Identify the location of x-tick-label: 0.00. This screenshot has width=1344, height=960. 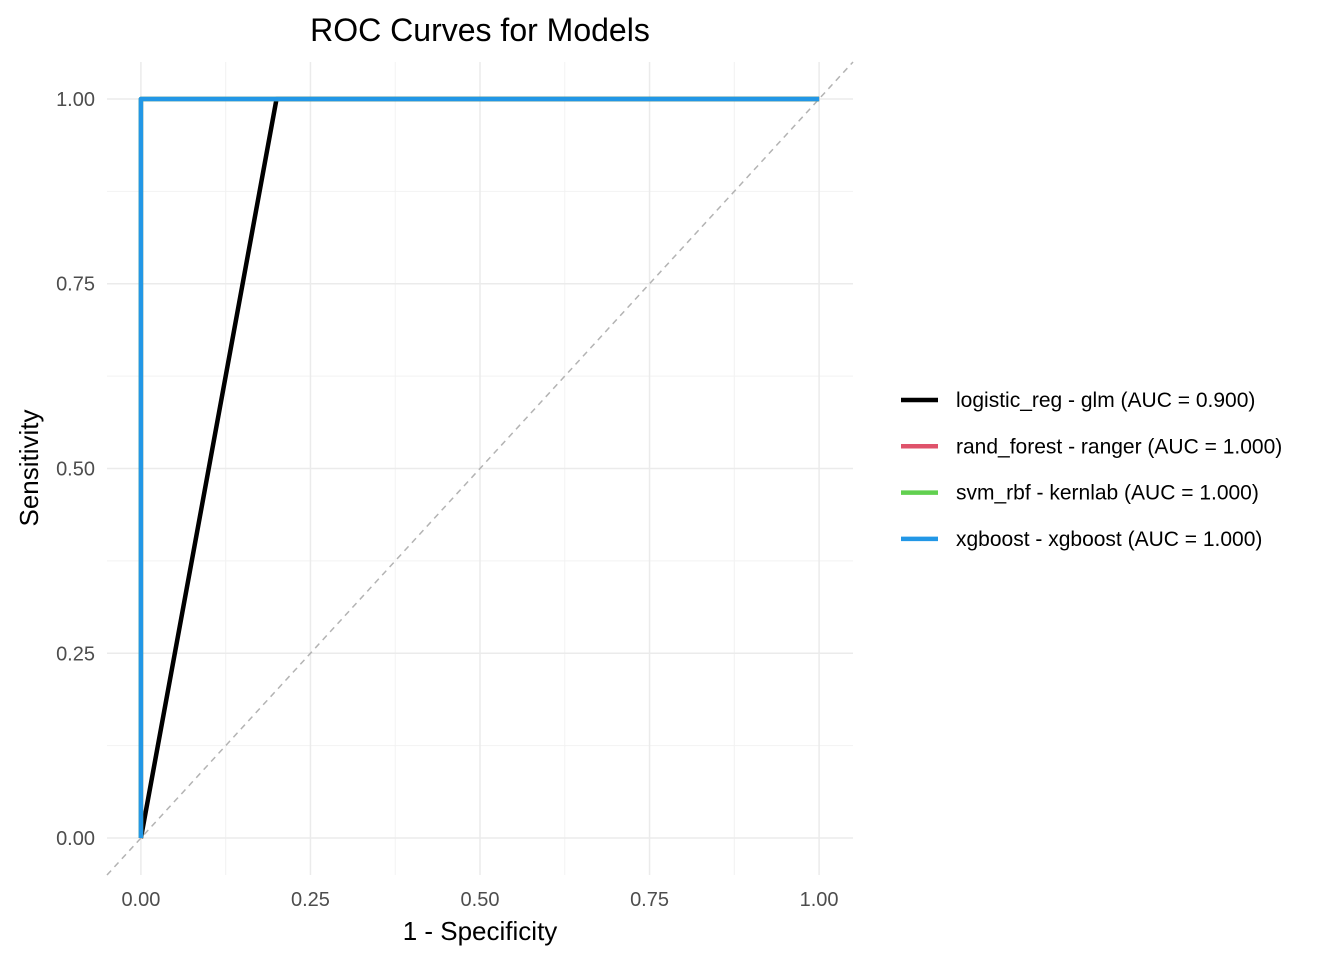
(140, 900).